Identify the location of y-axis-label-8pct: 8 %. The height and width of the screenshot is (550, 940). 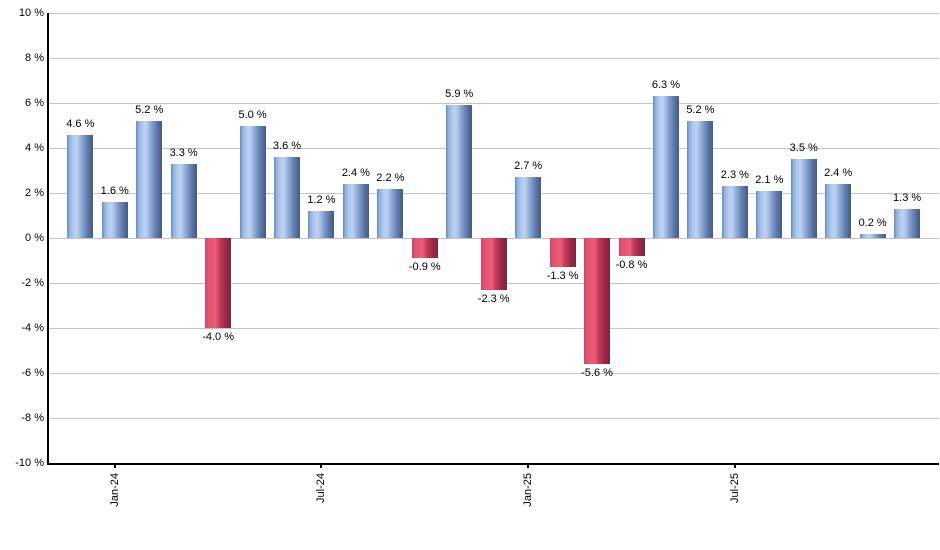
(34, 58).